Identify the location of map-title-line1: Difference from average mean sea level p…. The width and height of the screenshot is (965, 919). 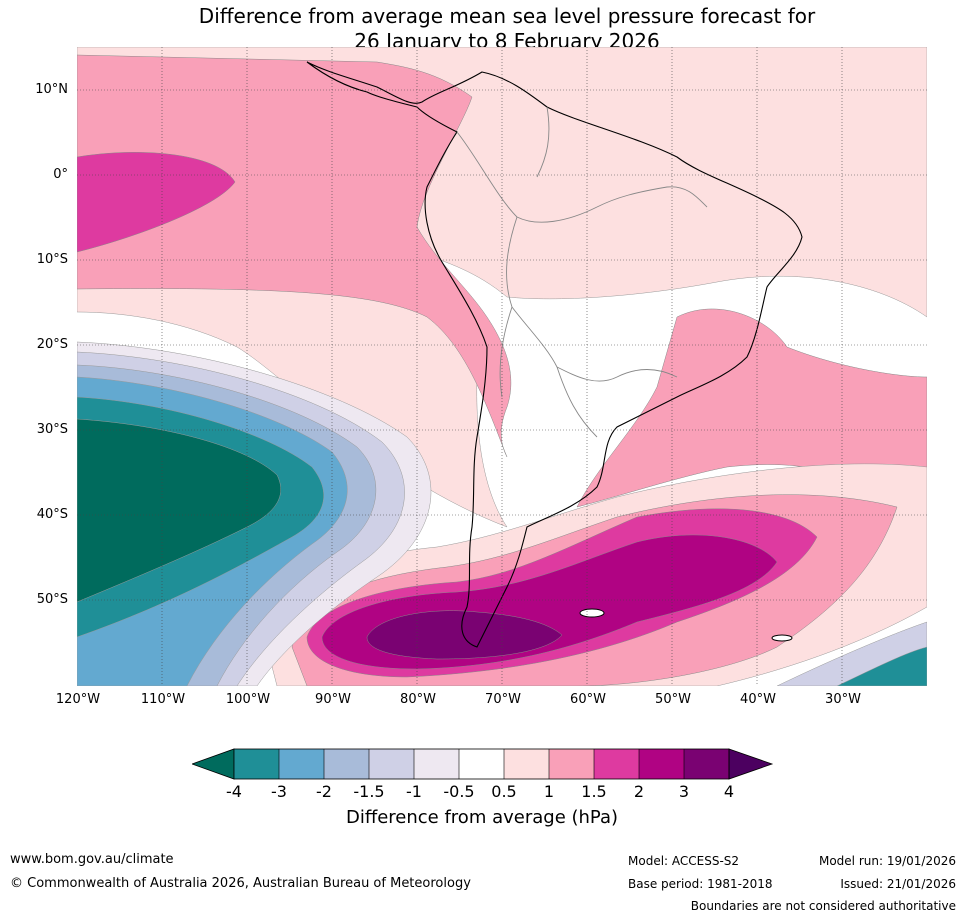
(507, 16).